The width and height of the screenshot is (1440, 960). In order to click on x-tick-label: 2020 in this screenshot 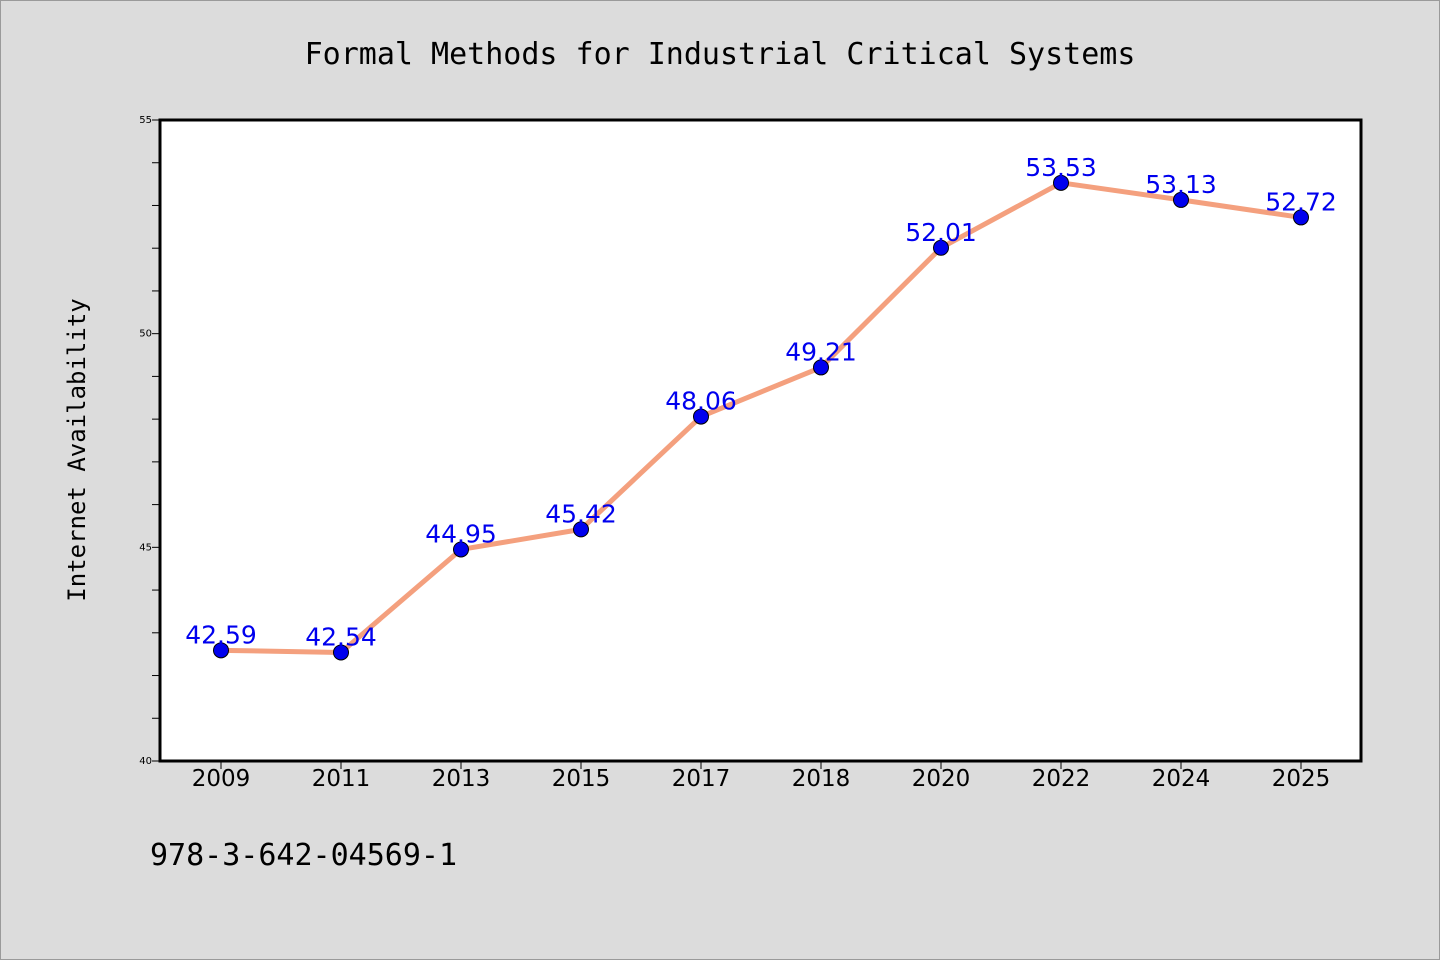, I will do `click(941, 779)`.